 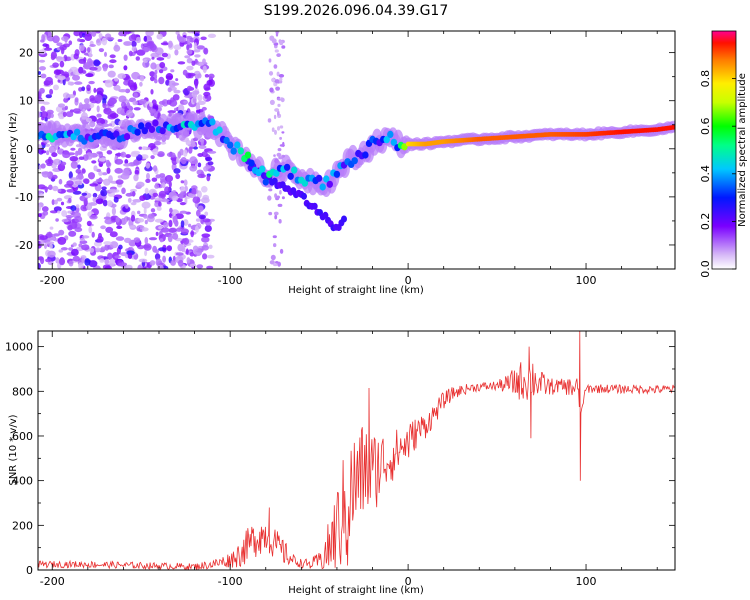 I want to click on x-tick-label: 100, so click(x=586, y=581).